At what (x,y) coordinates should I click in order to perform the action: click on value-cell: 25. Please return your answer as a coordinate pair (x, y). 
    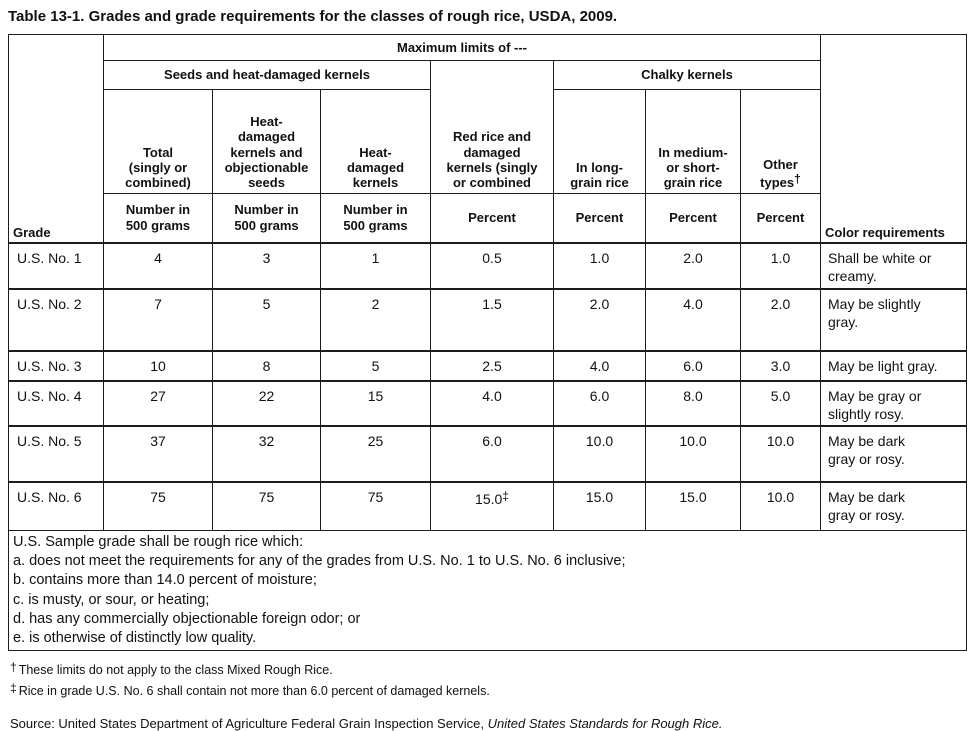
    Looking at the image, I should click on (375, 454).